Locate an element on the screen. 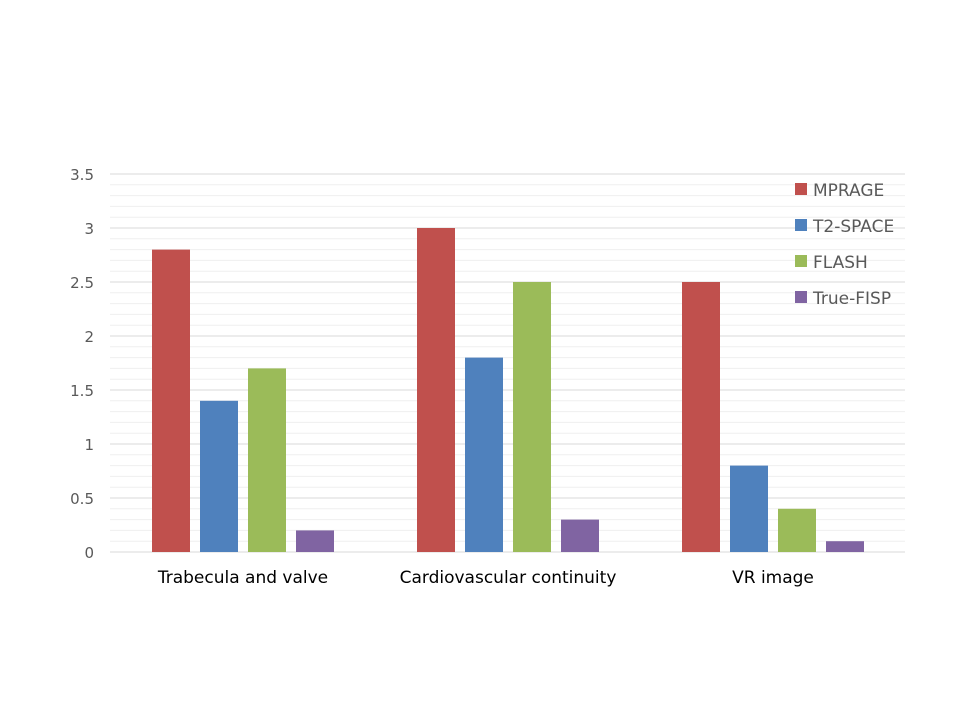  y-tick-label: 3 is located at coordinates (89, 229).